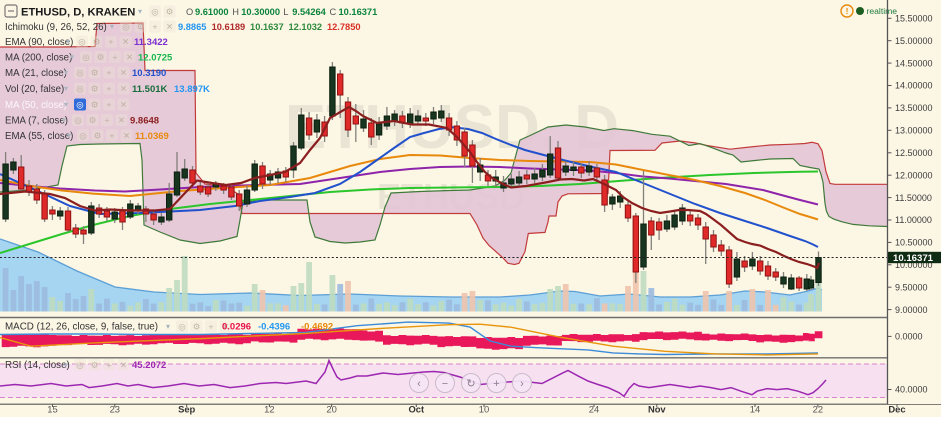  Describe the element at coordinates (38, 57) in the screenshot. I see `svg-text: MA (200, close)` at that location.